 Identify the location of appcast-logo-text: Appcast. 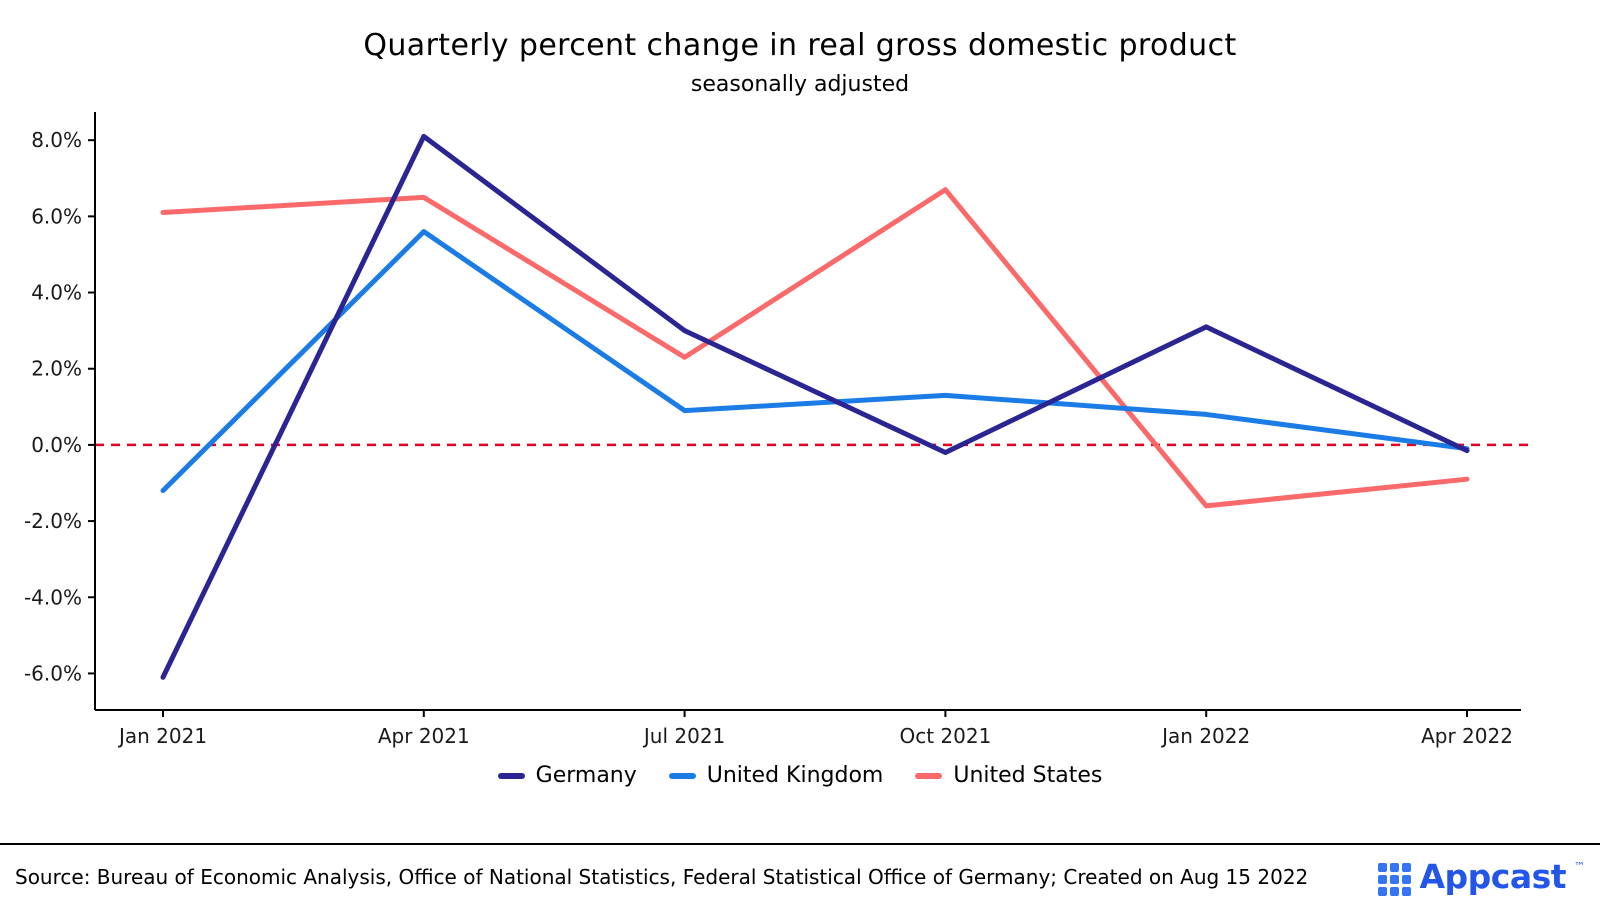
(1492, 876).